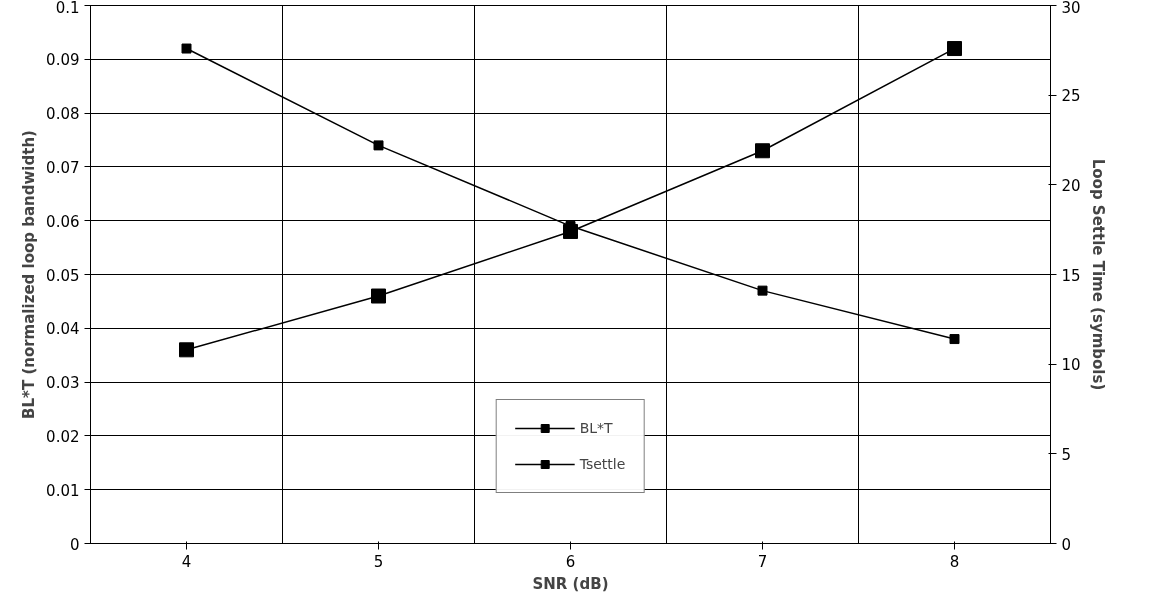 Image resolution: width=1151 pixels, height=604 pixels. Describe the element at coordinates (63, 221) in the screenshot. I see `y-tick-label: 0.06` at that location.